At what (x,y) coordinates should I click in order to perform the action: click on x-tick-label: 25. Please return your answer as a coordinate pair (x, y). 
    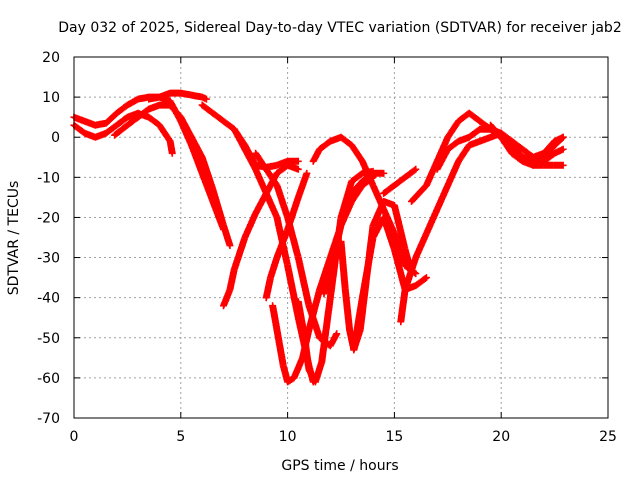
    Looking at the image, I should click on (608, 437).